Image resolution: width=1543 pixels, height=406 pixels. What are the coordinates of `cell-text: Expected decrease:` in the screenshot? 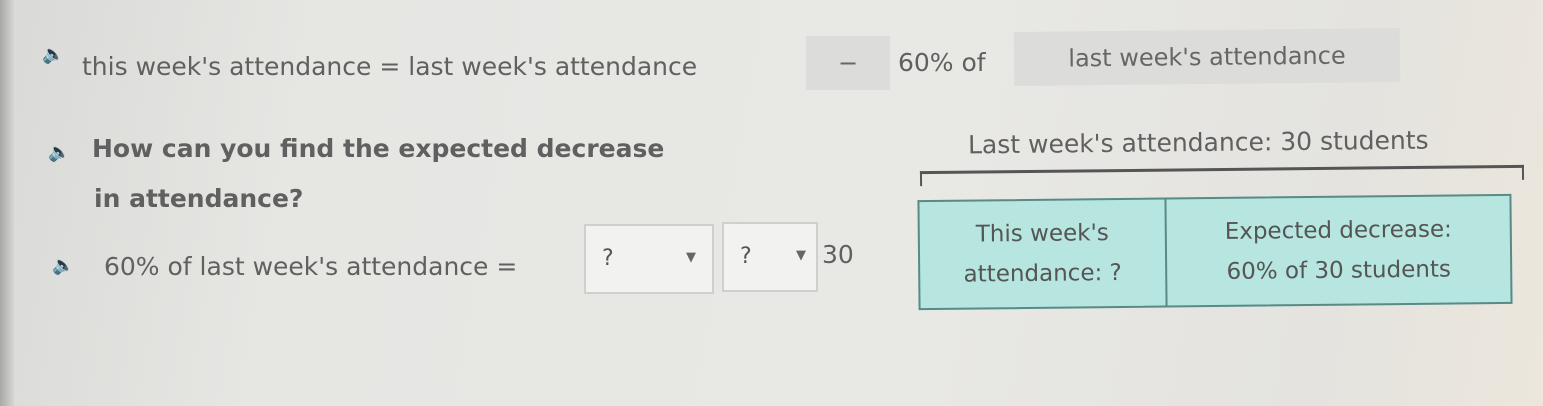 It's located at (1338, 230).